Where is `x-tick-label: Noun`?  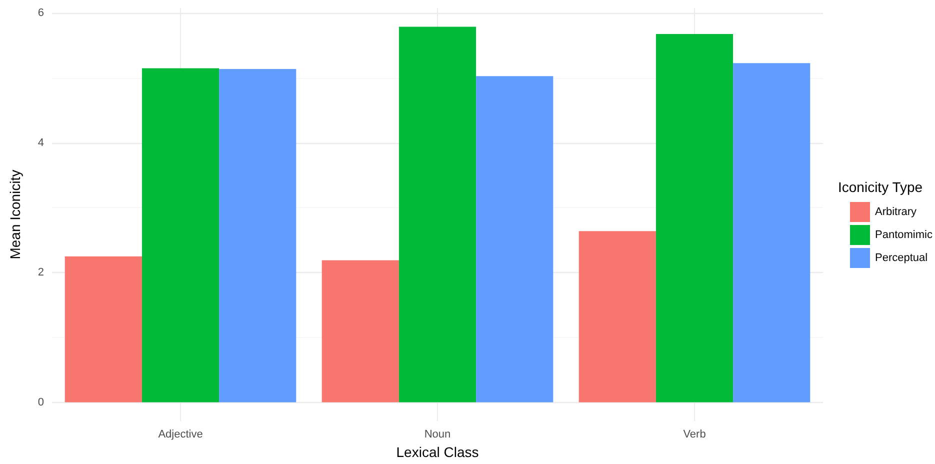
x-tick-label: Noun is located at coordinates (437, 434).